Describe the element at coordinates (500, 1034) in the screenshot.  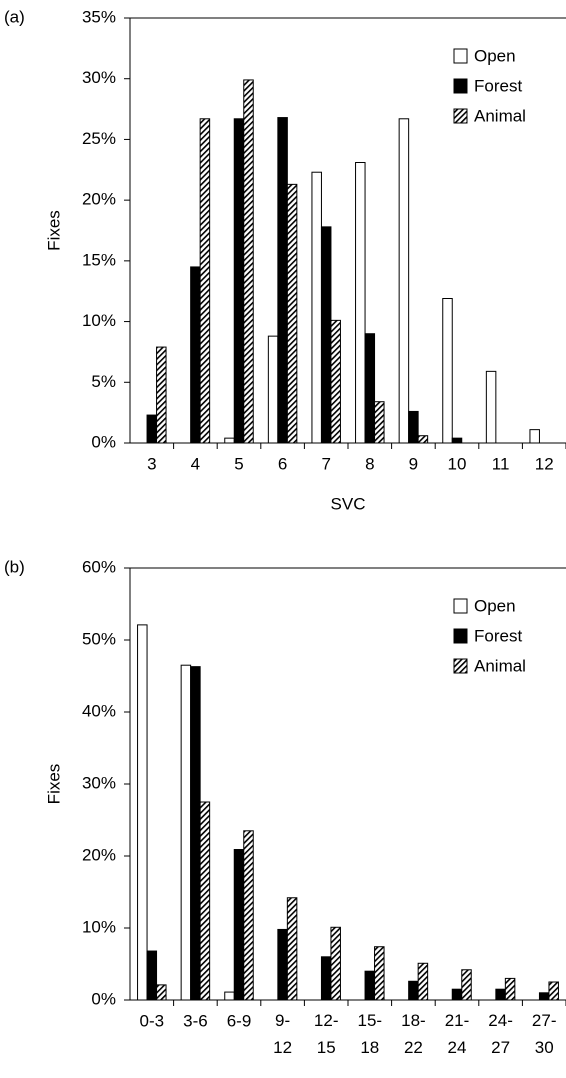
I see `x-tick-label: 24-27` at that location.